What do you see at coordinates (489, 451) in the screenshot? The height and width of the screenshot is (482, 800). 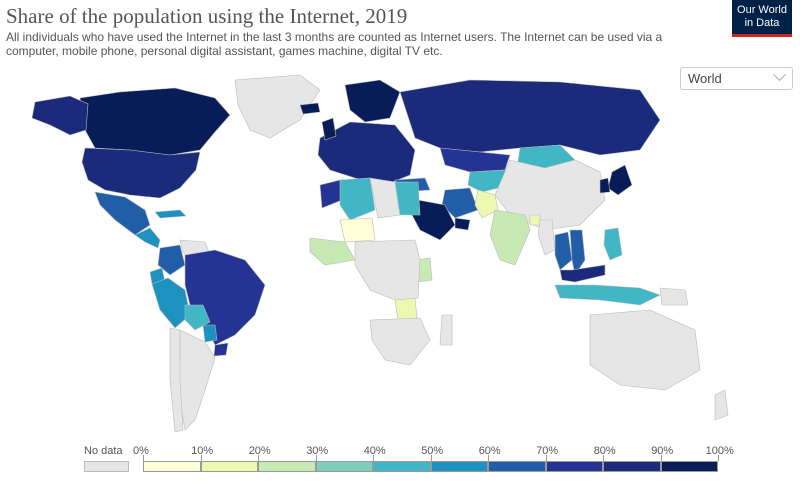 I see `legend-tick-label: 60%` at bounding box center [489, 451].